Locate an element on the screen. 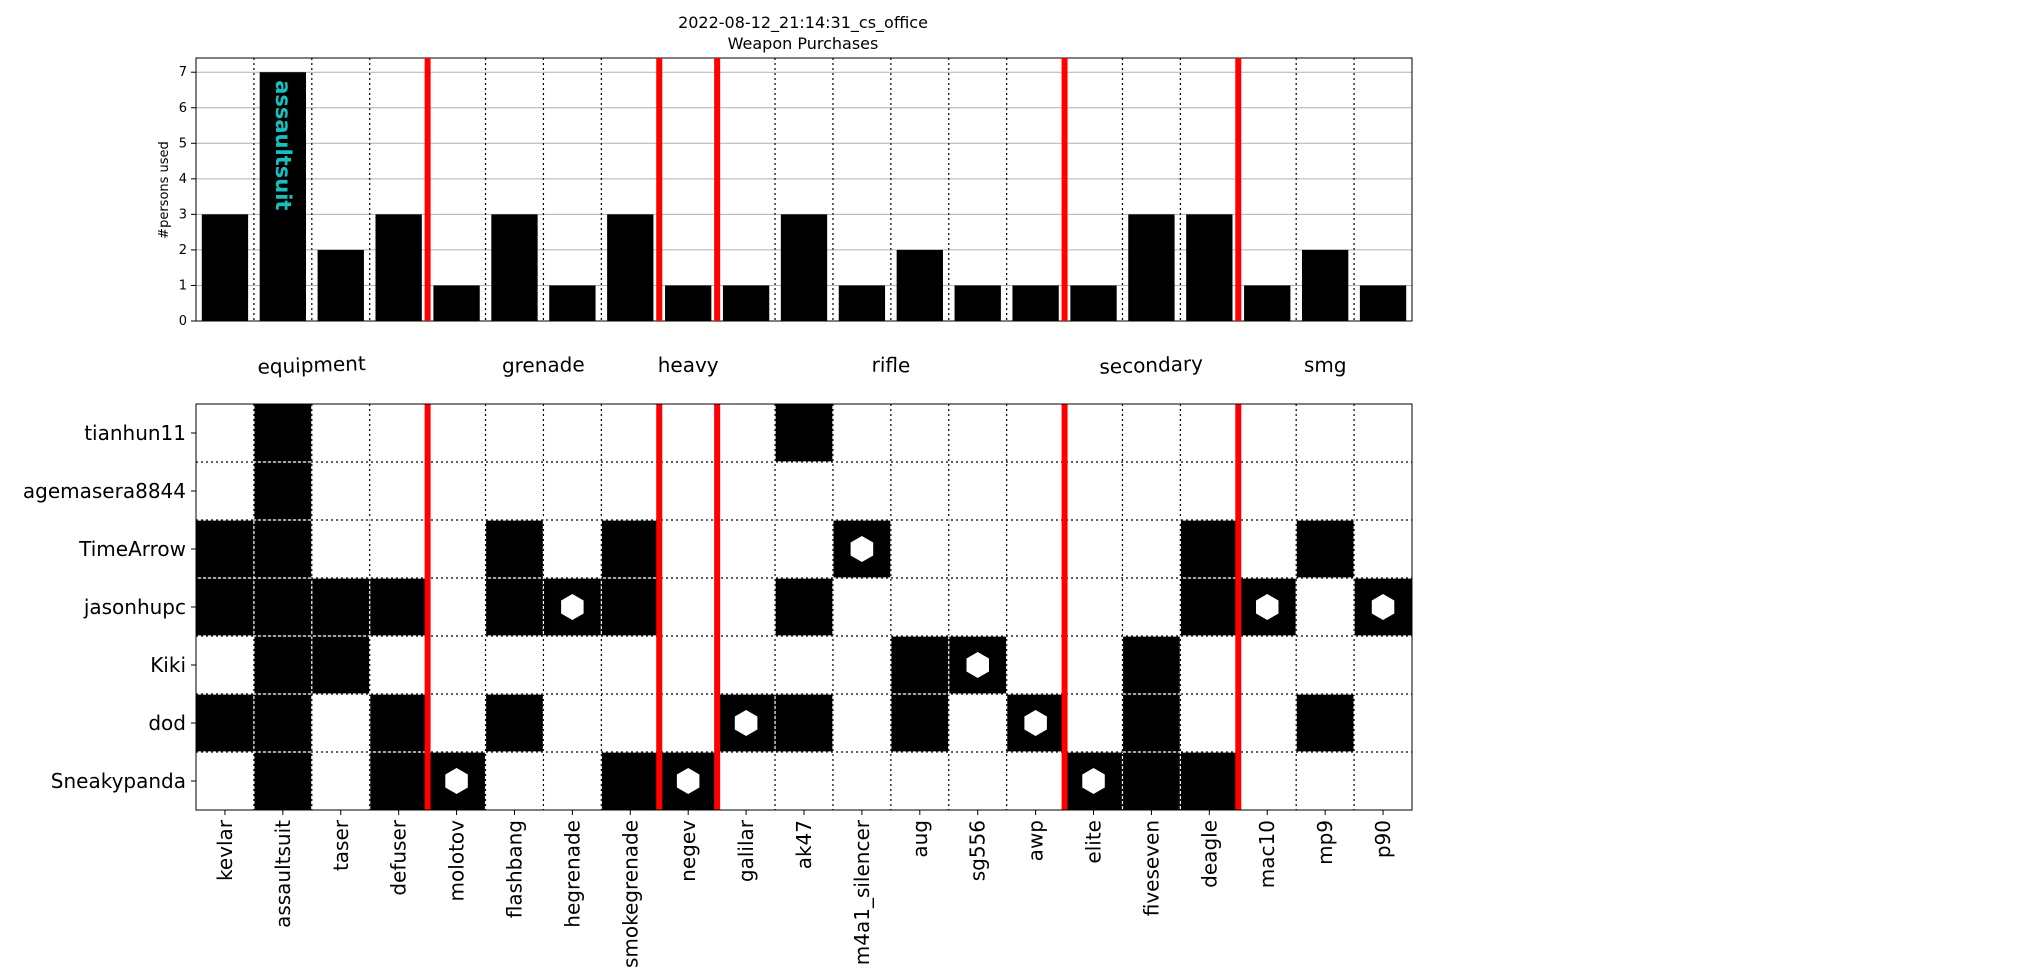 The height and width of the screenshot is (975, 2025). bar-ak47 is located at coordinates (804, 267).